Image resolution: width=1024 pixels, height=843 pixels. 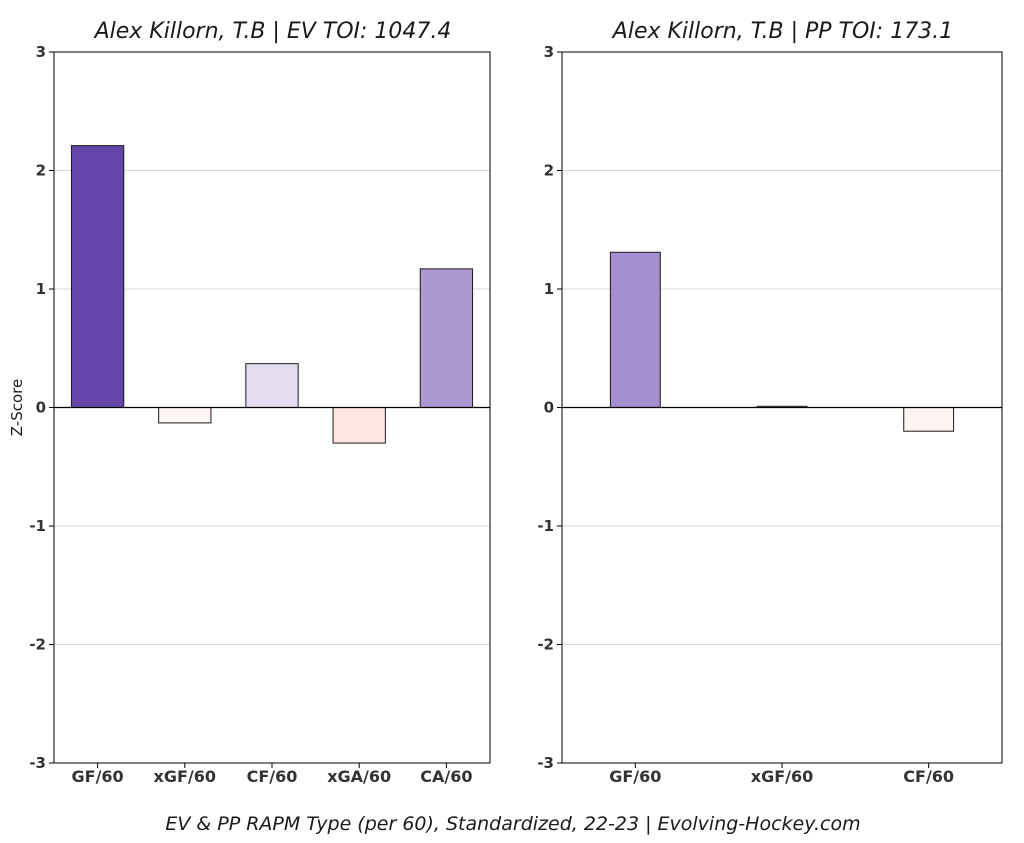 I want to click on ev-x-tick-label: xGA/60, so click(x=359, y=776).